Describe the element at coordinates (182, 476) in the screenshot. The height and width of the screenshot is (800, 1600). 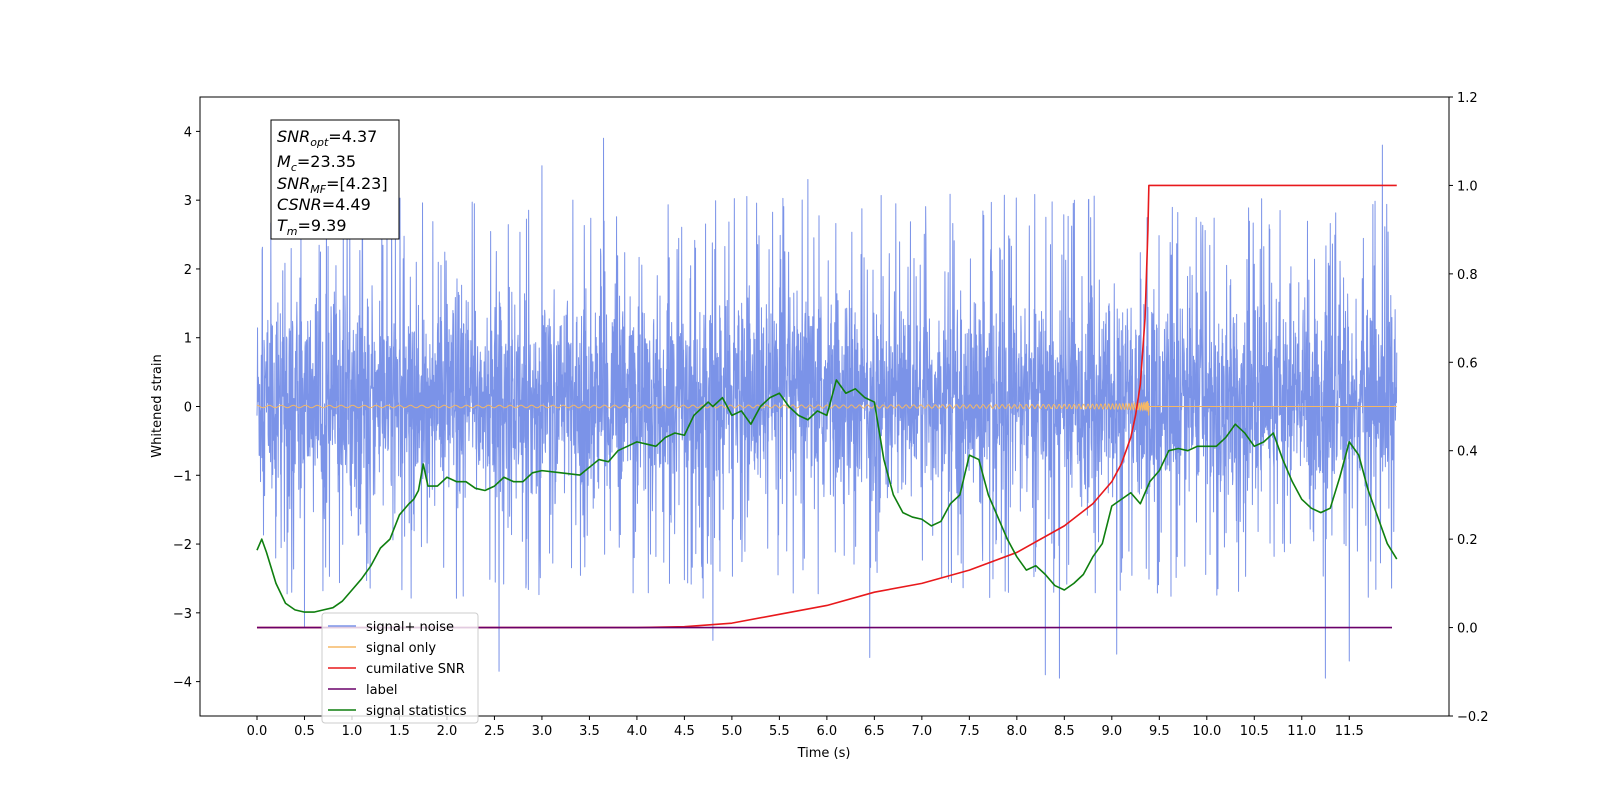
I see `y-tick-label-left: −1` at that location.